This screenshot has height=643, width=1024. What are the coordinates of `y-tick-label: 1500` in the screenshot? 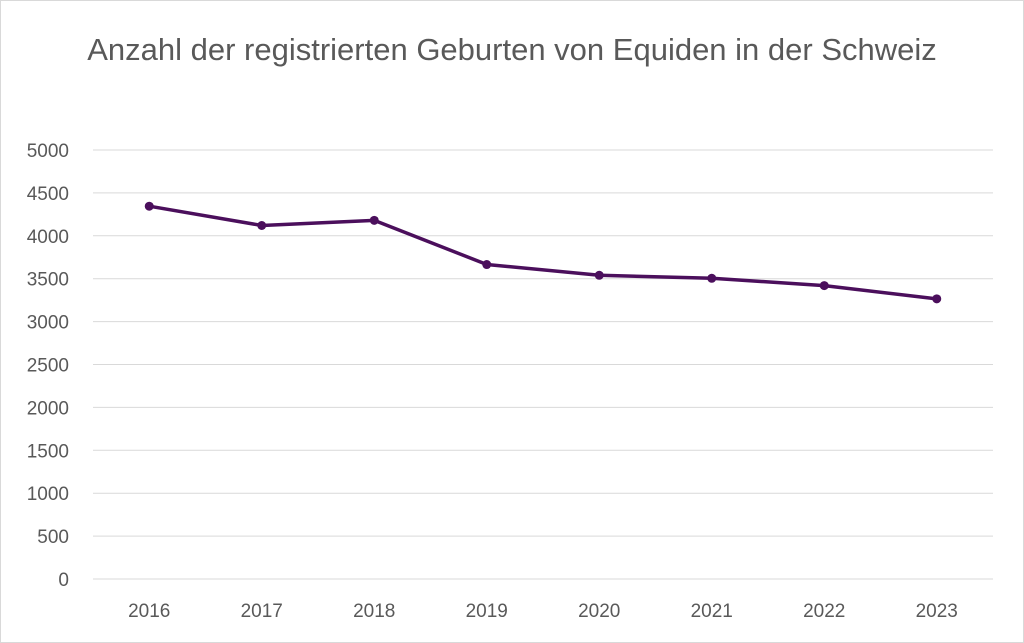 It's located at (48, 451).